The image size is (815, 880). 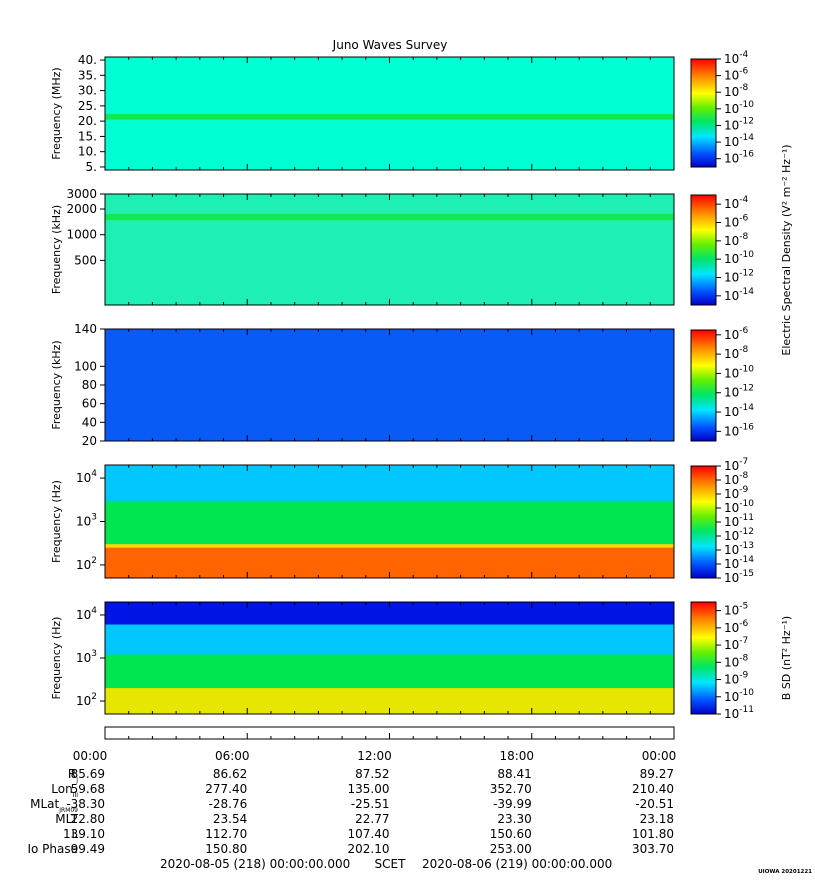 I want to click on version-stamp: UIOWA 20201221, so click(x=785, y=872).